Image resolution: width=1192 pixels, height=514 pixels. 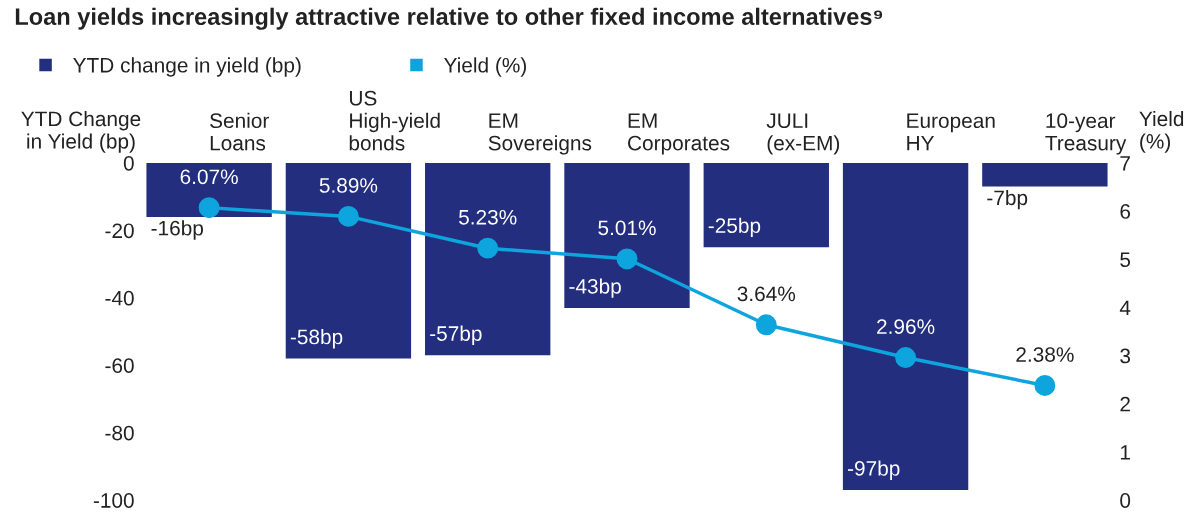 What do you see at coordinates (951, 132) in the screenshot?
I see `x-tick-label: European HY` at bounding box center [951, 132].